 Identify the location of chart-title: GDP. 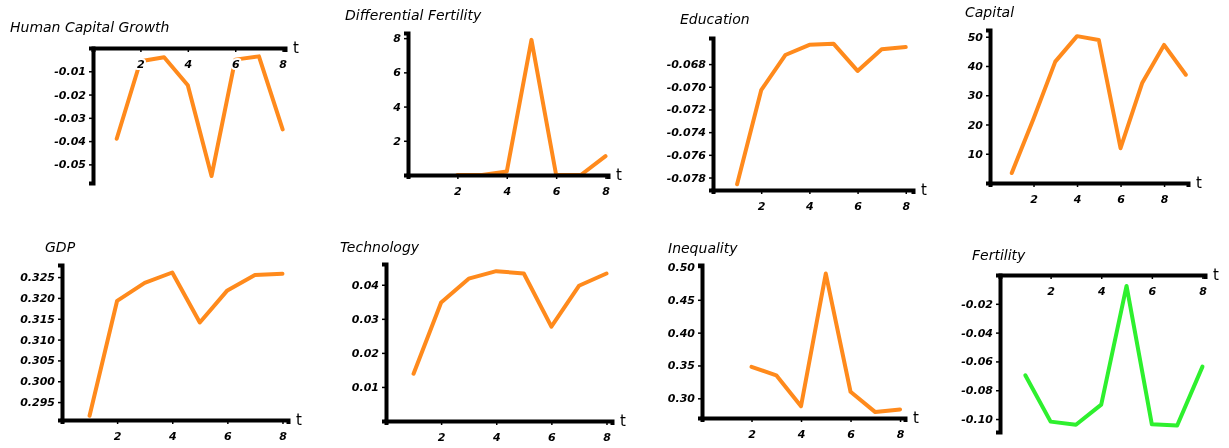
(60, 247).